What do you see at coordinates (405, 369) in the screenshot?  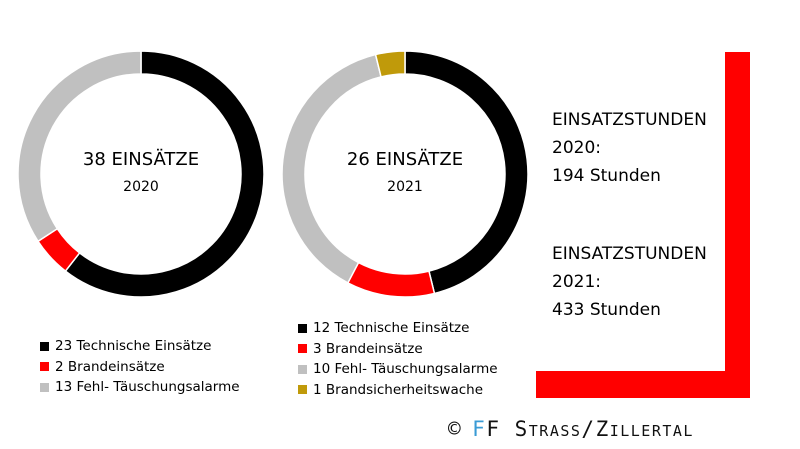 I see `legend-label: 10 Fehl- Täuschungsalarme` at bounding box center [405, 369].